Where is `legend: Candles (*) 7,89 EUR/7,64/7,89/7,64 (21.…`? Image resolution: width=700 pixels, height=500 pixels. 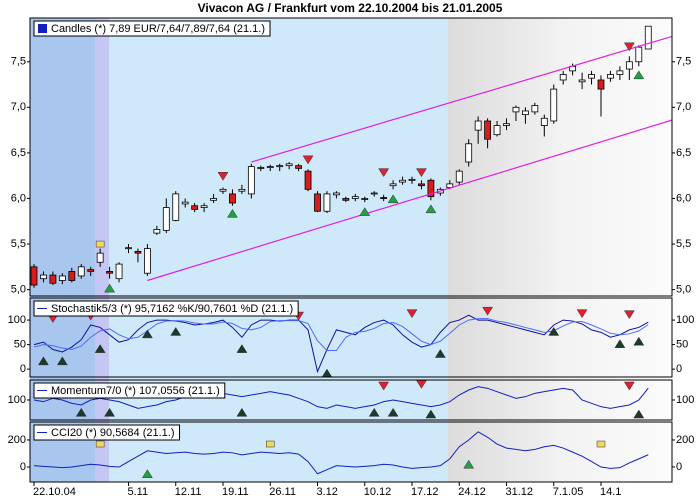 legend: Candles (*) 7,89 EUR/7,64/7,89/7,64 (21.… is located at coordinates (152, 28).